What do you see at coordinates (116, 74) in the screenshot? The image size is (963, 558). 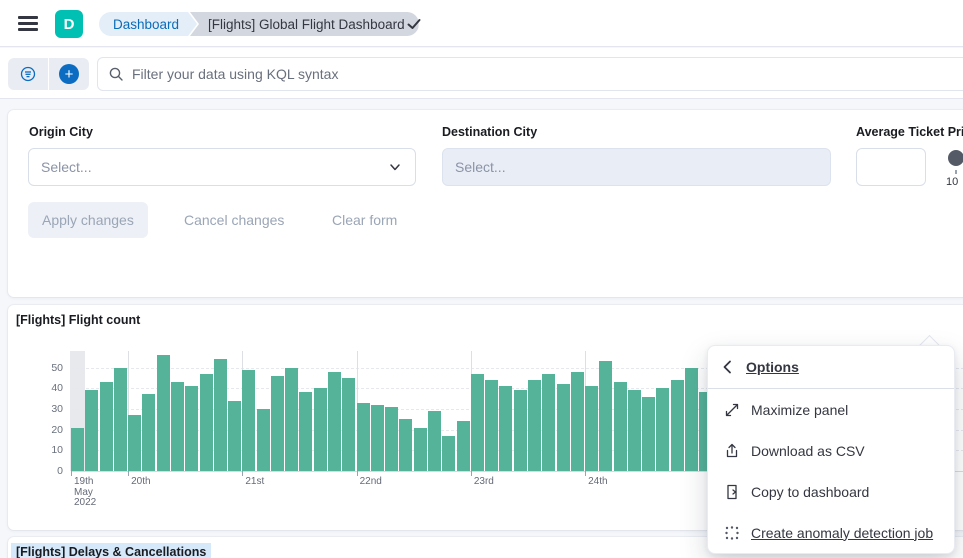 I see `search-icon` at bounding box center [116, 74].